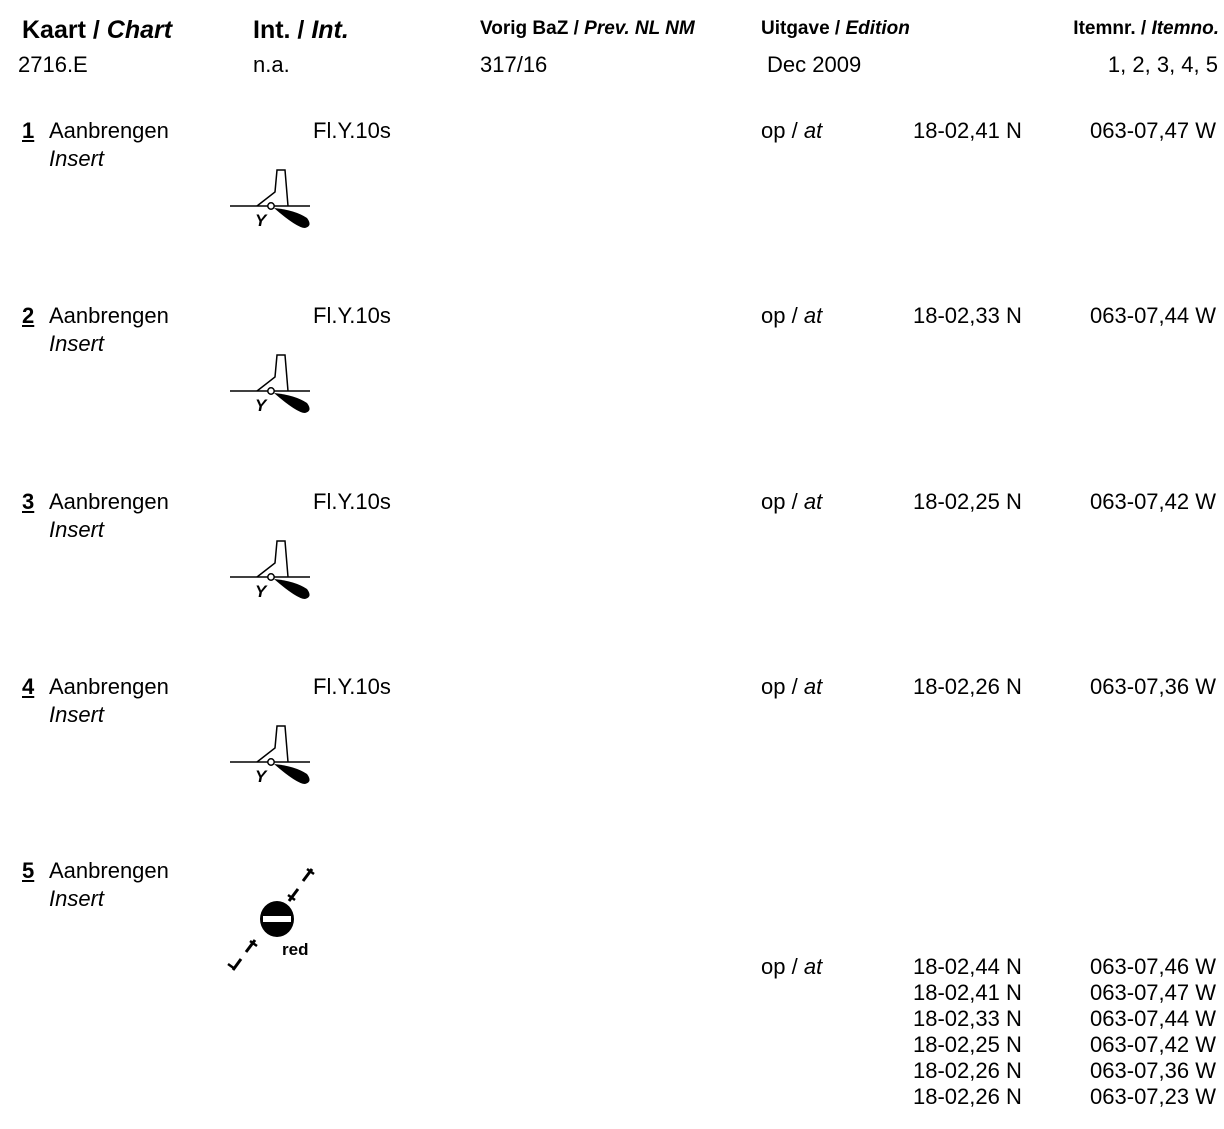  I want to click on item-number: 2, so click(28, 315).